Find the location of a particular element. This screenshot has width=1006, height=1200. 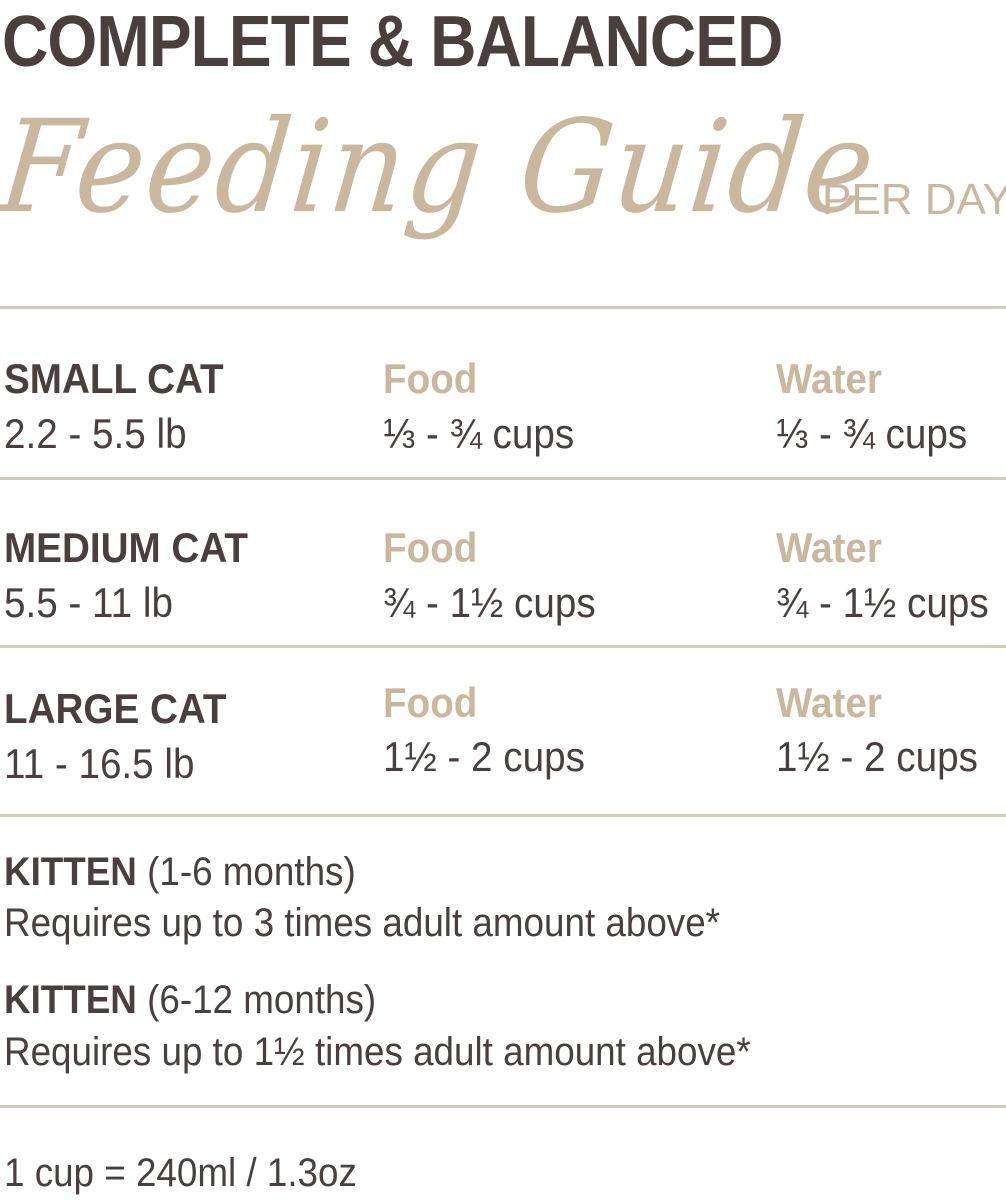

size-label: MEDIUM CAT is located at coordinates (126, 547).